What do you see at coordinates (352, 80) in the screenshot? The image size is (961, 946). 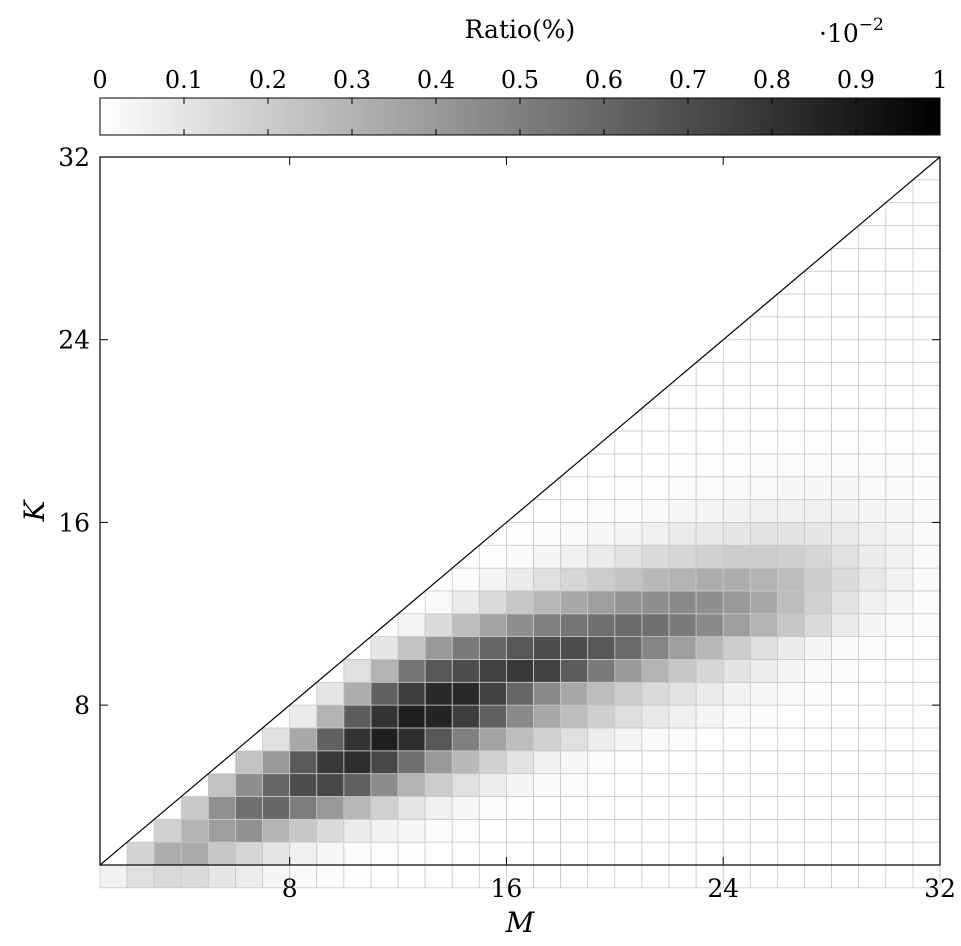 I see `colorbar-tick-label: 0.3` at bounding box center [352, 80].